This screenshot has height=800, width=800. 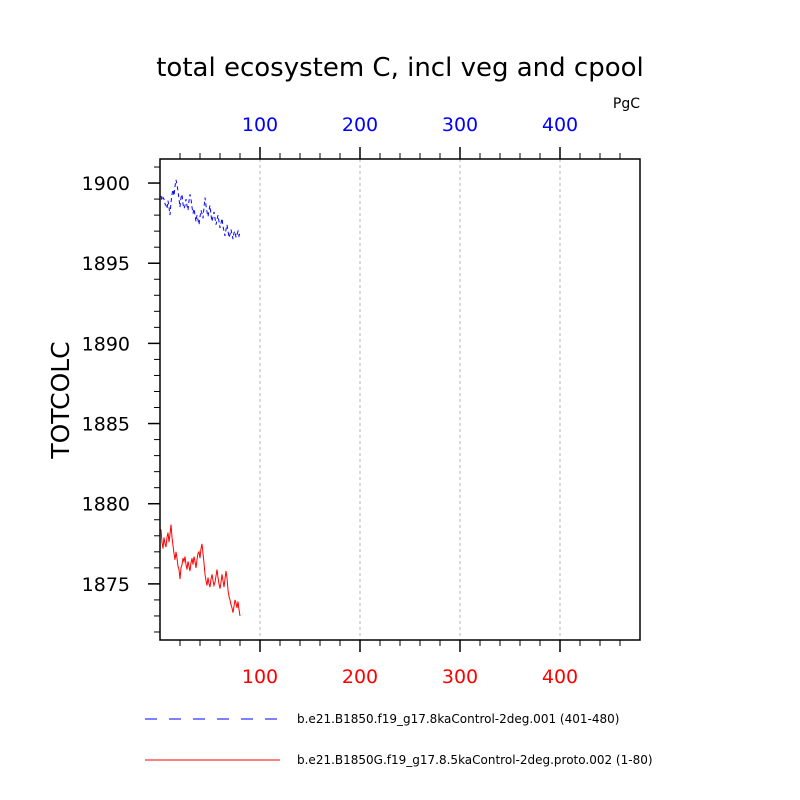 What do you see at coordinates (106, 505) in the screenshot?
I see `y-tick-label: 1880` at bounding box center [106, 505].